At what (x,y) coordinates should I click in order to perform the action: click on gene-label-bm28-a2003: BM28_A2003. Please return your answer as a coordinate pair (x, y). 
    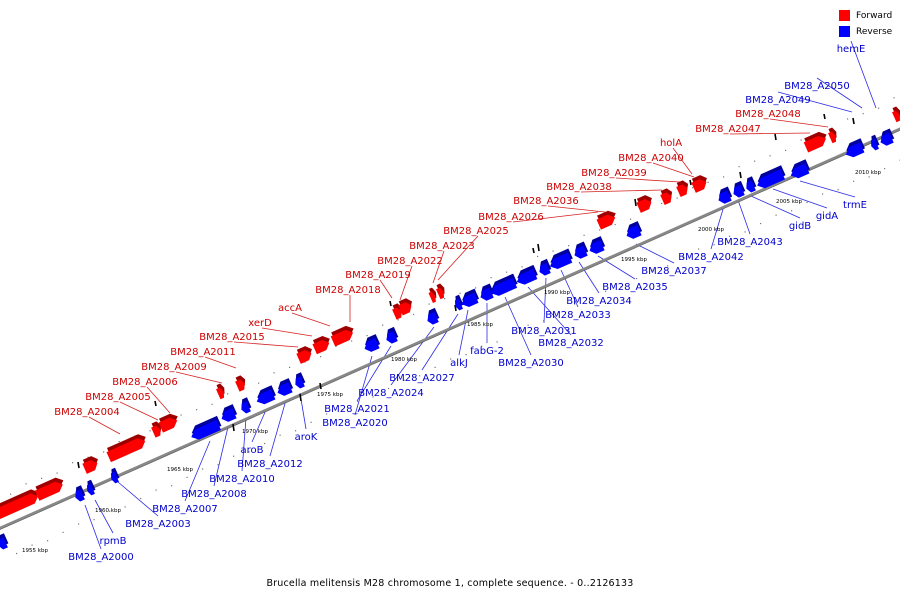
    Looking at the image, I should click on (158, 524).